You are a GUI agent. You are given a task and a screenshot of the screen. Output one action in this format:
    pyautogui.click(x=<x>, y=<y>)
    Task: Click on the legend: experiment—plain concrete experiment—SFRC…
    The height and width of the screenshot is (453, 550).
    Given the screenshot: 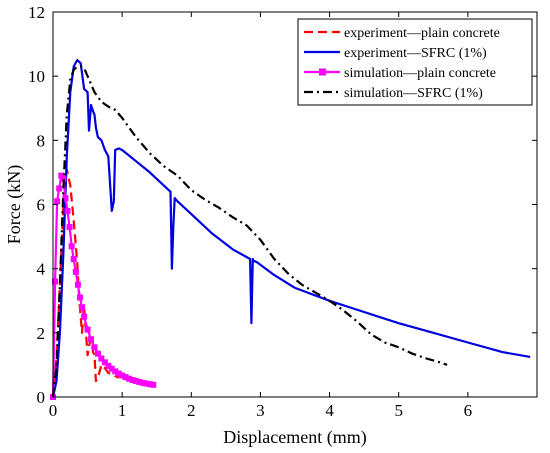 What is the action you would take?
    pyautogui.click(x=415, y=62)
    